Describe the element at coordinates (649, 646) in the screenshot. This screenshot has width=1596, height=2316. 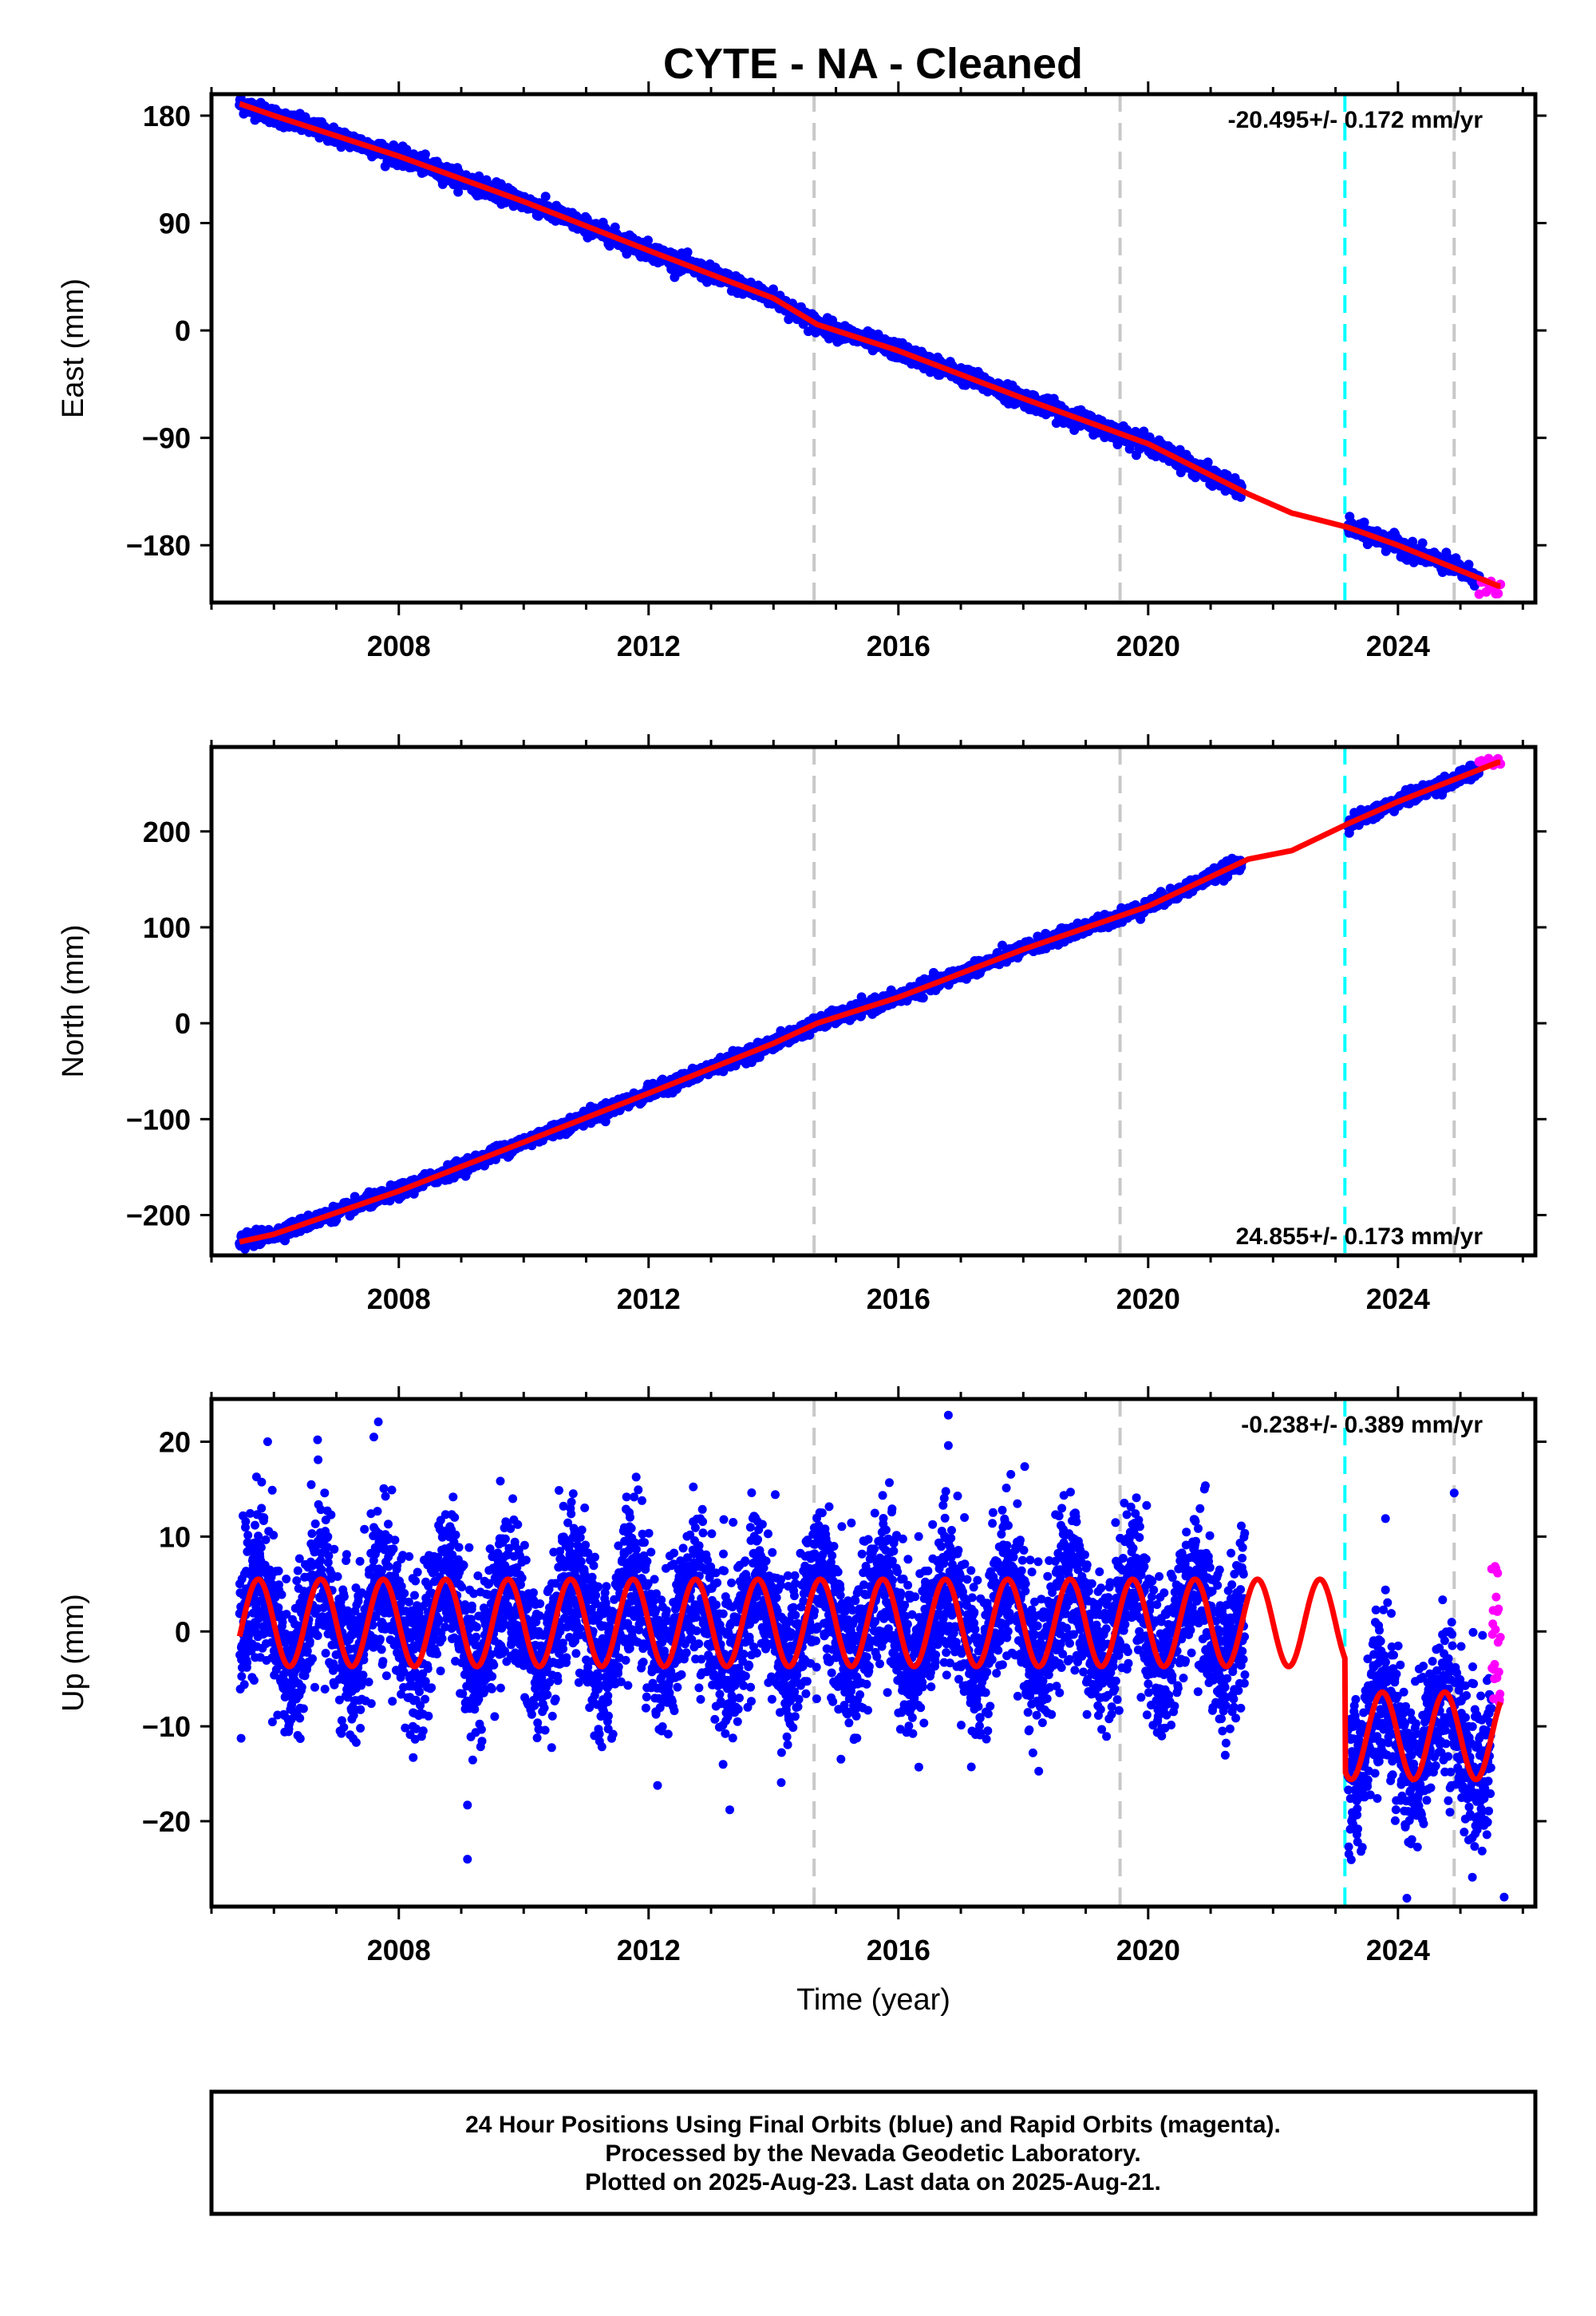
I see `x-tick-label: 2012` at that location.